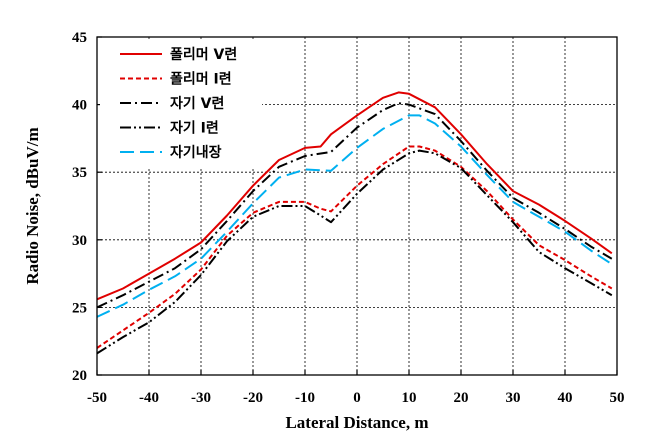 This screenshot has width=668, height=445. I want to click on legend-label: 자기내장, so click(196, 152).